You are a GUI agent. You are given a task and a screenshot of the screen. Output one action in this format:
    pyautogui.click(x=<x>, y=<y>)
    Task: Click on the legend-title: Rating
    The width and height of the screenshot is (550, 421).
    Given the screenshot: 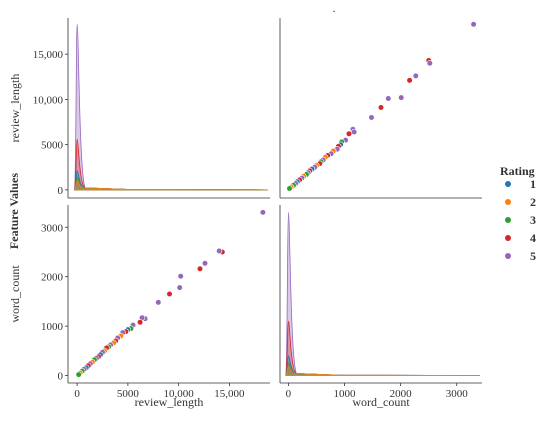 What is the action you would take?
    pyautogui.click(x=517, y=171)
    